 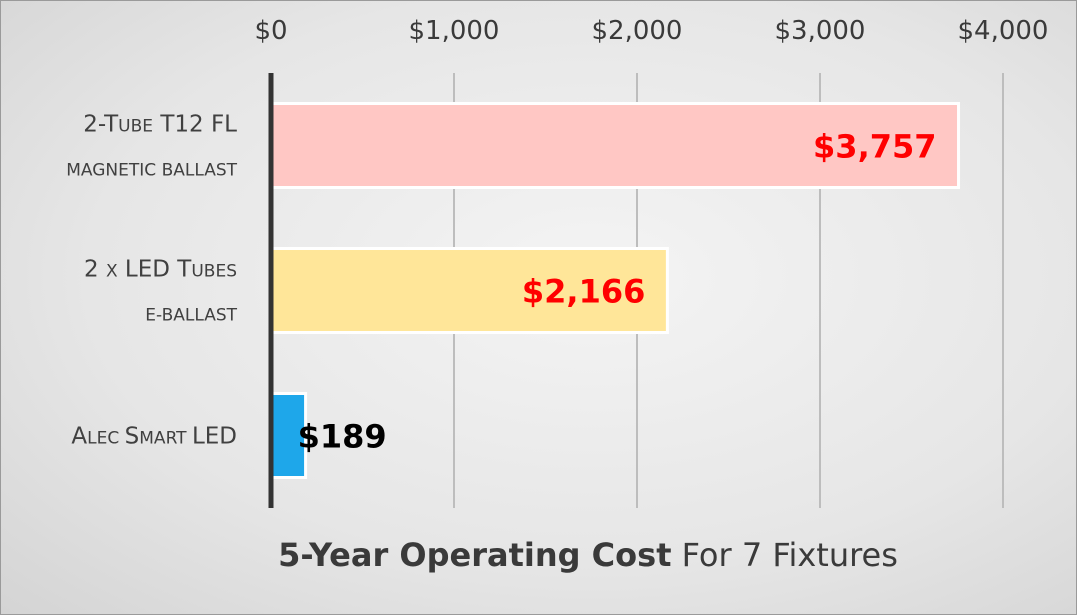 I want to click on x-axis-ticks: $0 $1,000 $2,000 $3,000 $4,000, so click(x=651, y=31).